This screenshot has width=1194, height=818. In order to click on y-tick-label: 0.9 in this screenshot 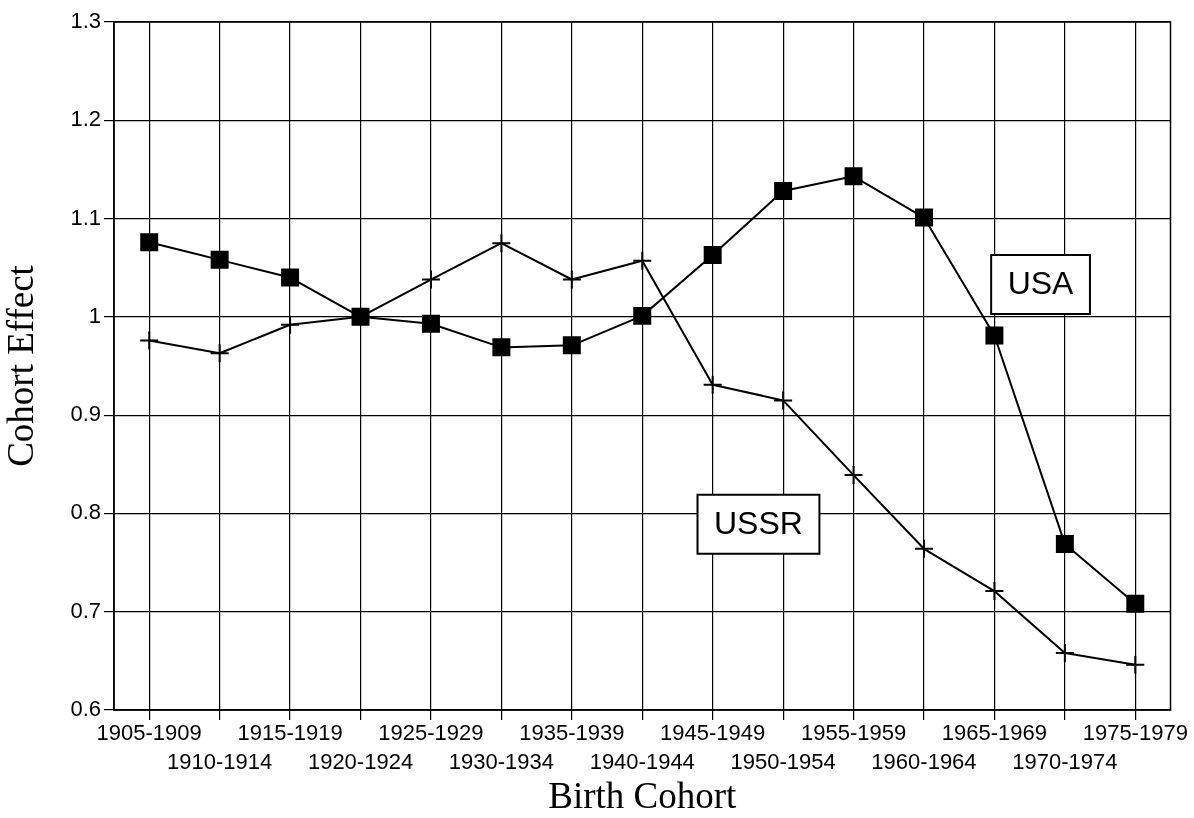, I will do `click(85, 414)`.